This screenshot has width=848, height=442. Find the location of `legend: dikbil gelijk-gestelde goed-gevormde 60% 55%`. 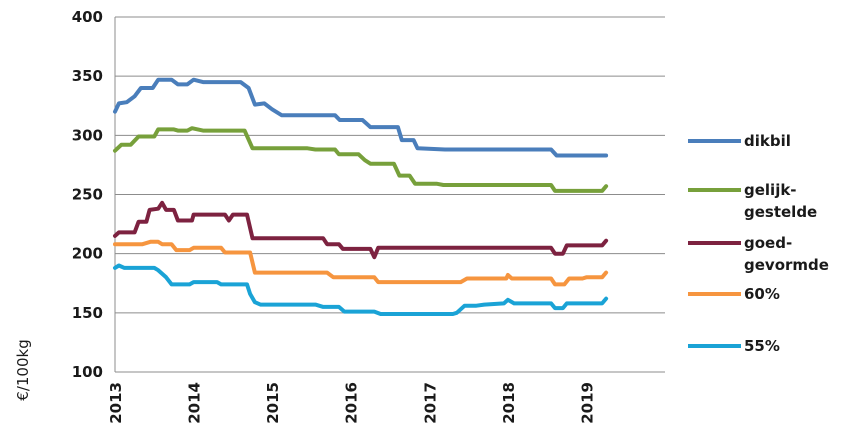

legend: dikbil gelijk-gestelde goed-gevormde 60% 55% is located at coordinates (758, 243).